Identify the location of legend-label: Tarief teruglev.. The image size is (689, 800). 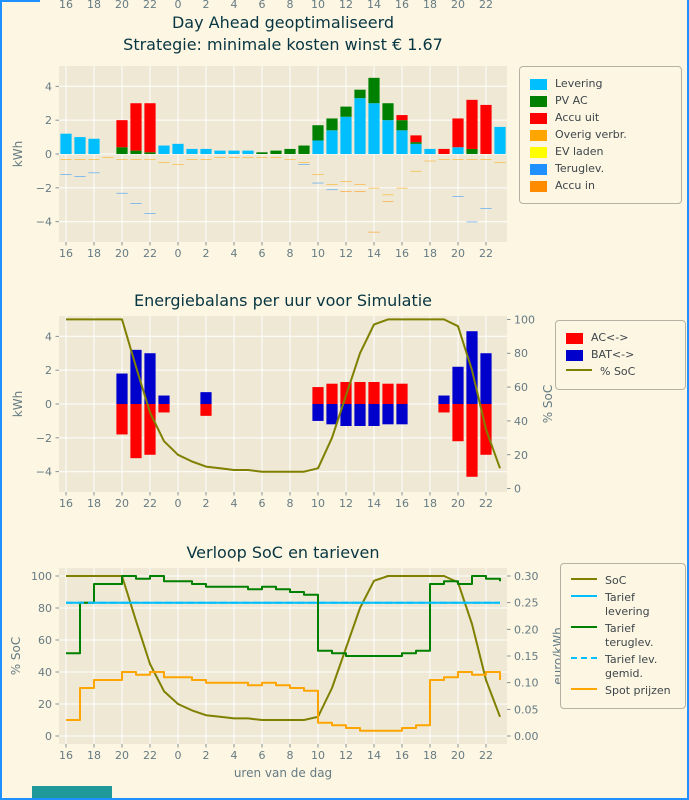
(629, 635).